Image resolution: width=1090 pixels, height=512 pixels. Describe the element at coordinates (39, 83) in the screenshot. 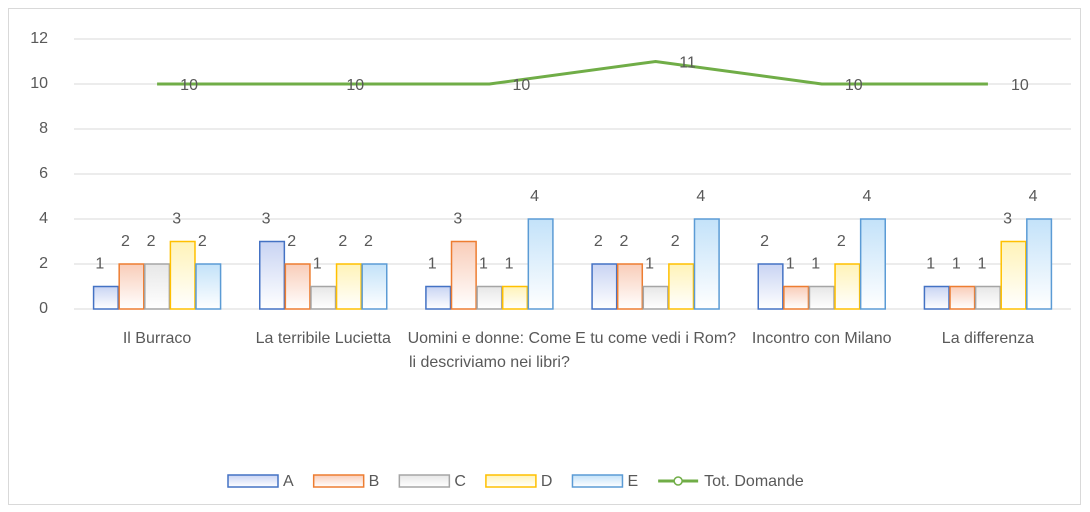

I see `y-tick-label: 10` at that location.